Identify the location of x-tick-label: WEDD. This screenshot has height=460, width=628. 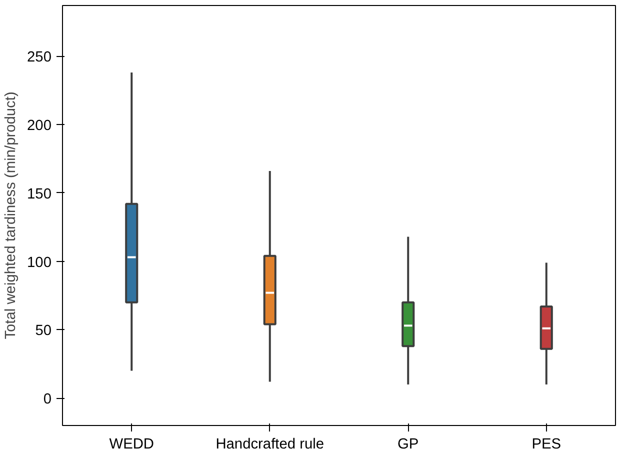
(131, 444).